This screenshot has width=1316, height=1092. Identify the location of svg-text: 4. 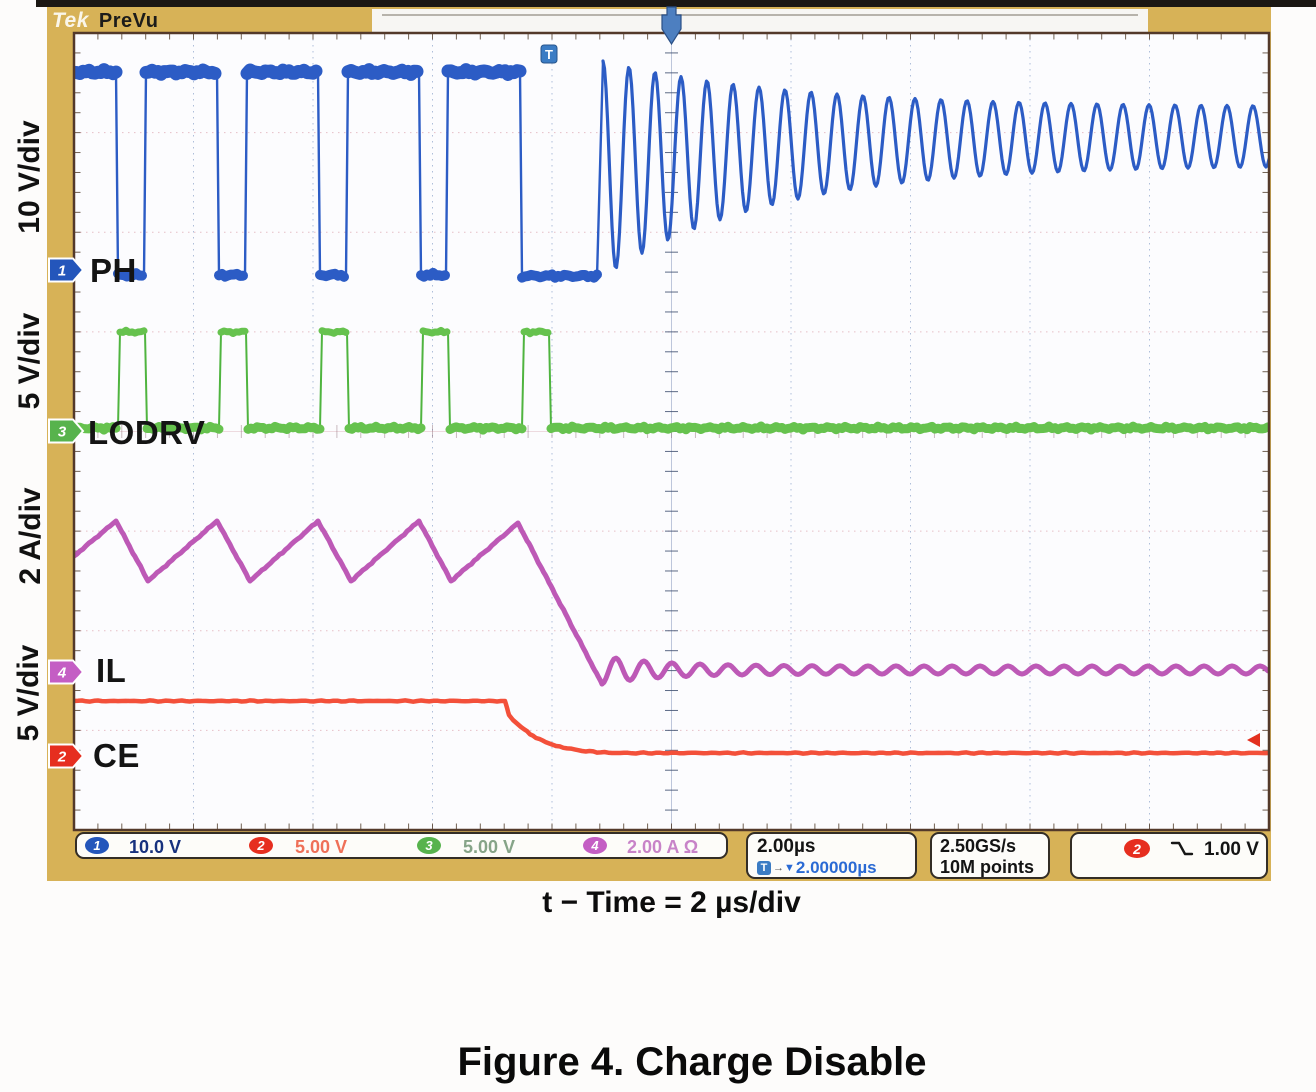
(62, 673).